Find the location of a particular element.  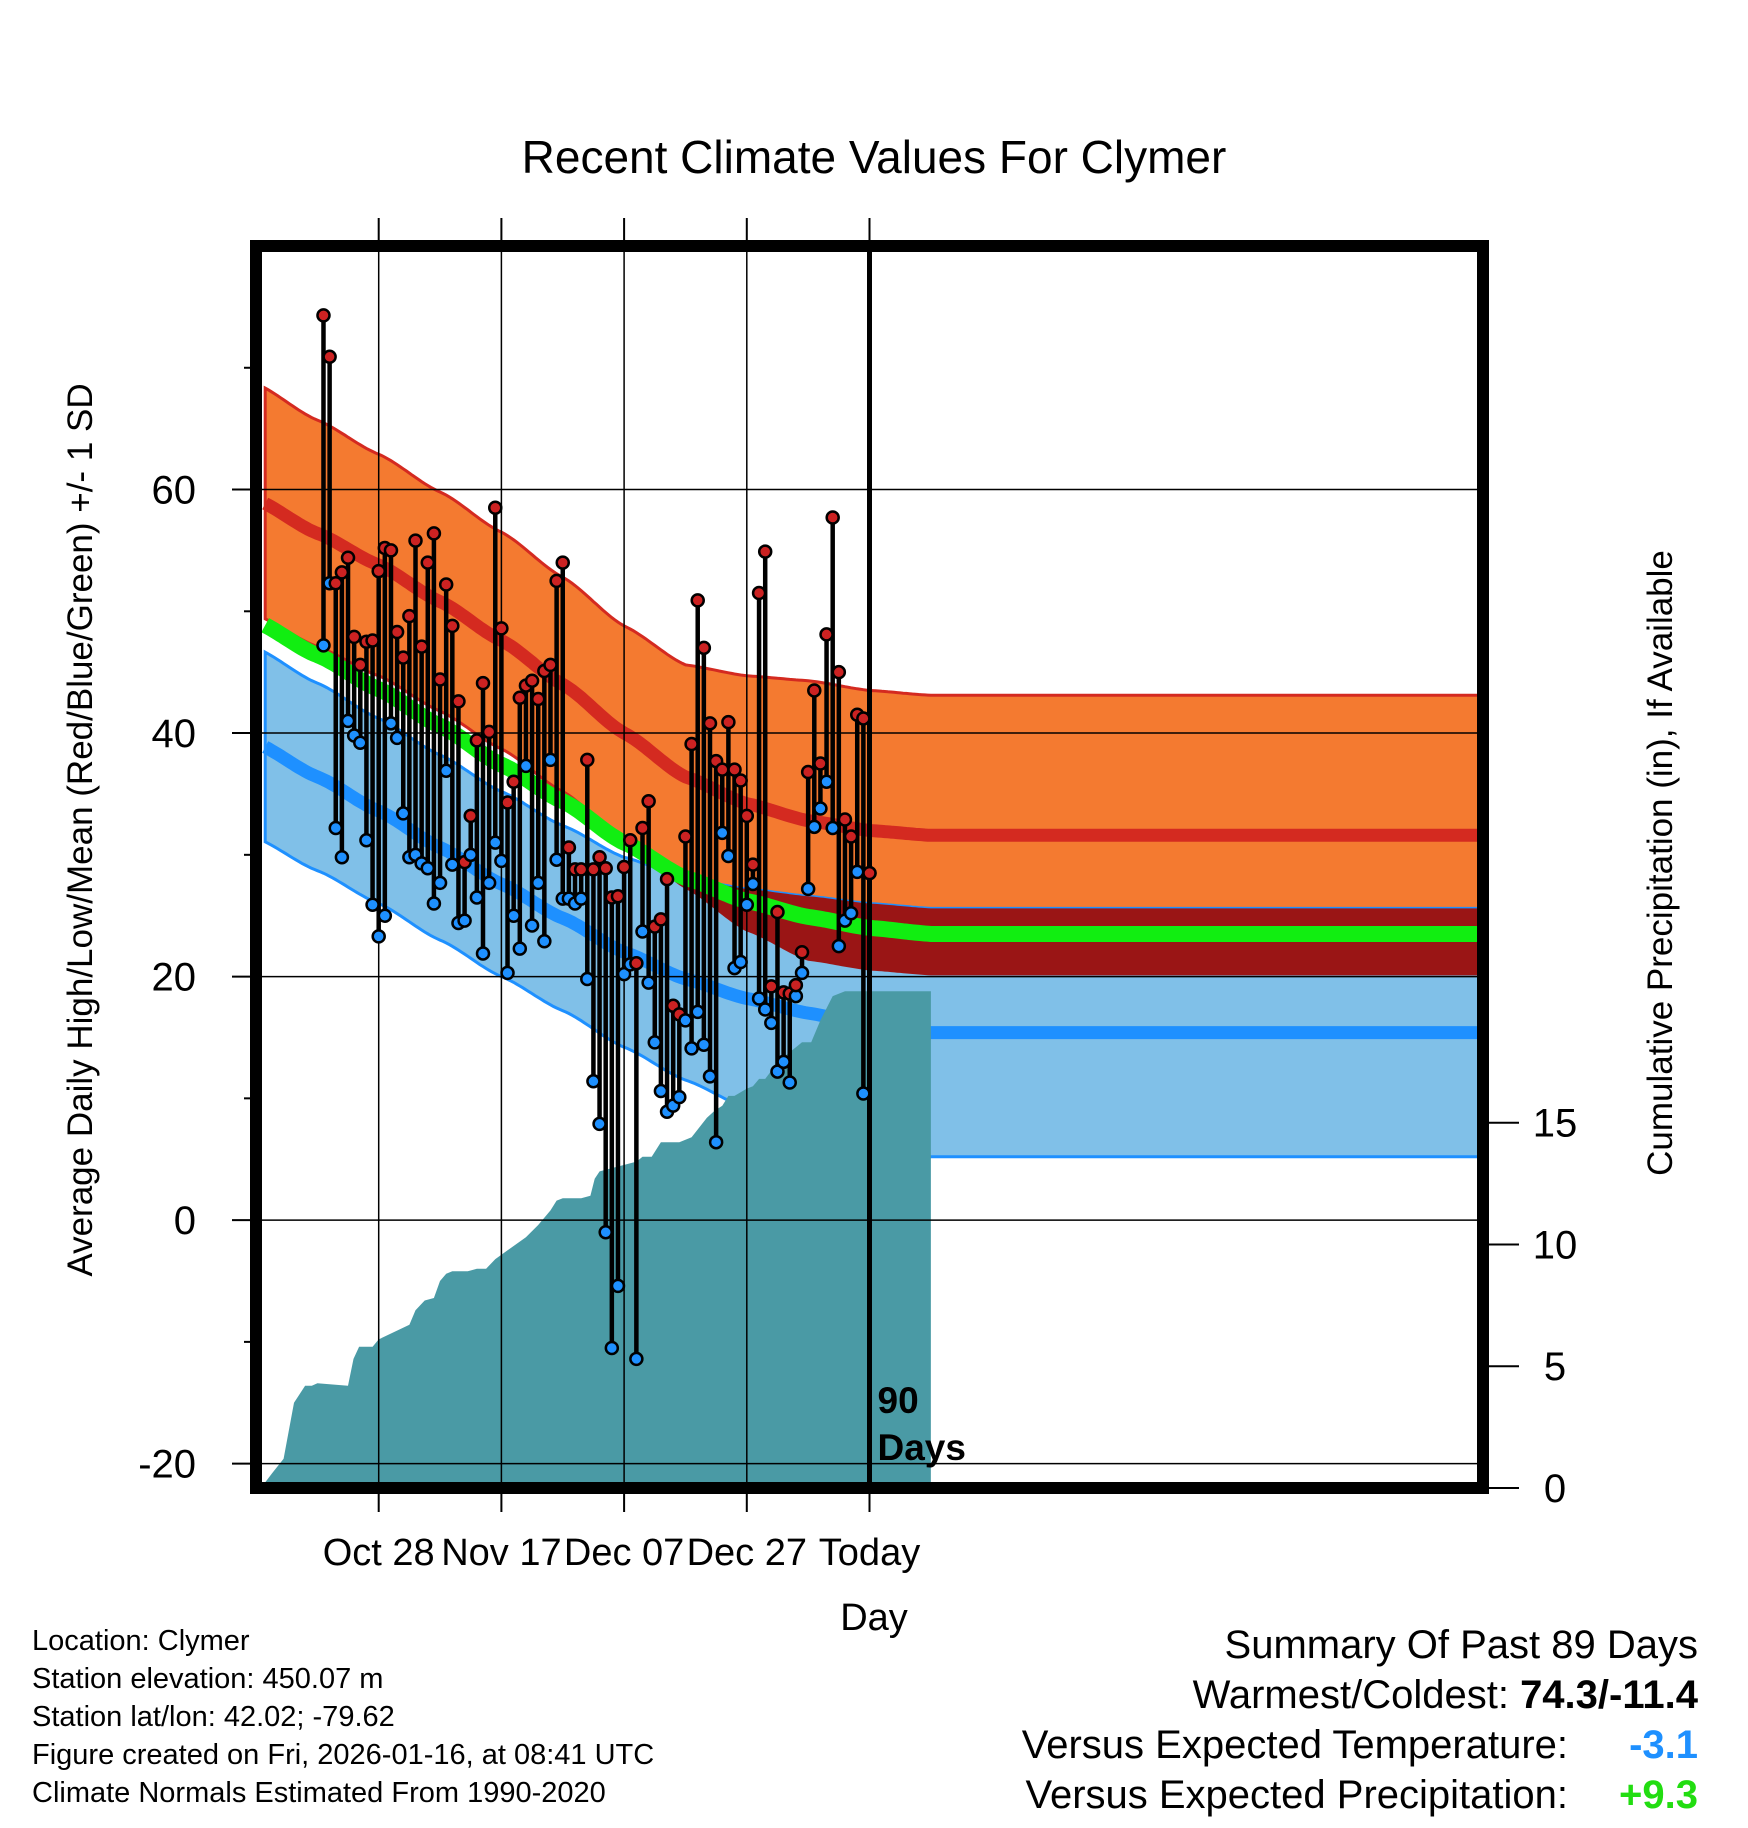

climate-normals-note: Climate Normals Estimated From 1990-2020 is located at coordinates (319, 1793).